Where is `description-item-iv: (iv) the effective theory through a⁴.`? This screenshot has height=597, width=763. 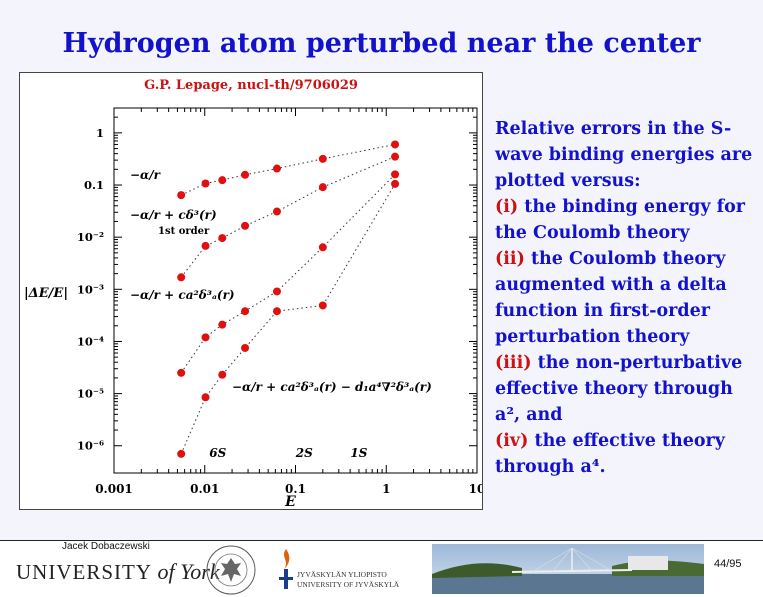 description-item-iv: (iv) the effective theory through a⁴. is located at coordinates (626, 454).